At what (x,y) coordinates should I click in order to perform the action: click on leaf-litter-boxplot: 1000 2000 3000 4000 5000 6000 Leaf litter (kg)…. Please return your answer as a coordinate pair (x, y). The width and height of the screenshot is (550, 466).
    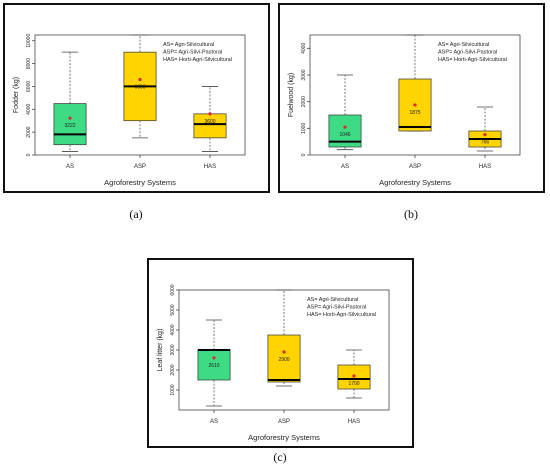
    Looking at the image, I should click on (273, 363).